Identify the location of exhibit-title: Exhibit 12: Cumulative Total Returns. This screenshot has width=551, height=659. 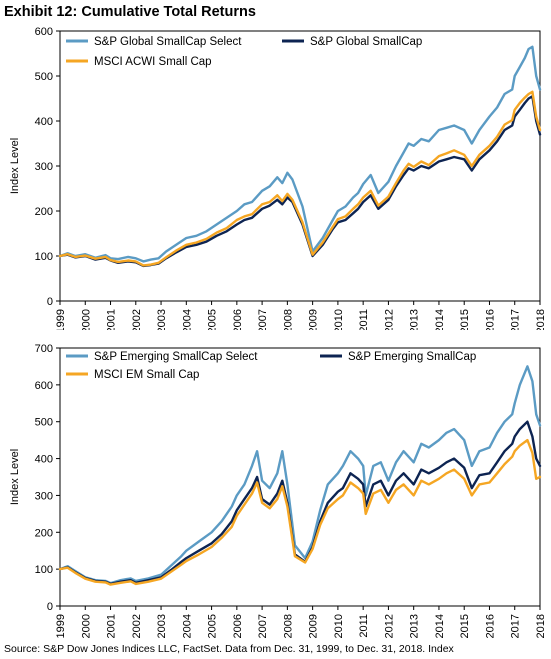
(130, 12).